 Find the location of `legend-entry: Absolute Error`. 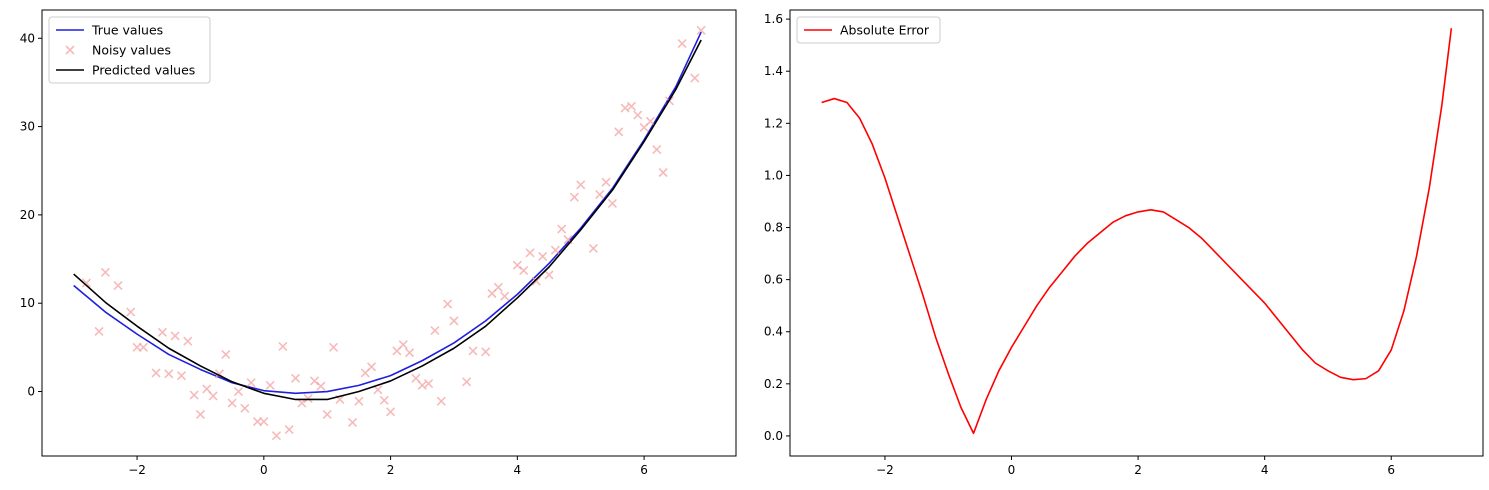

legend-entry: Absolute Error is located at coordinates (867, 30).